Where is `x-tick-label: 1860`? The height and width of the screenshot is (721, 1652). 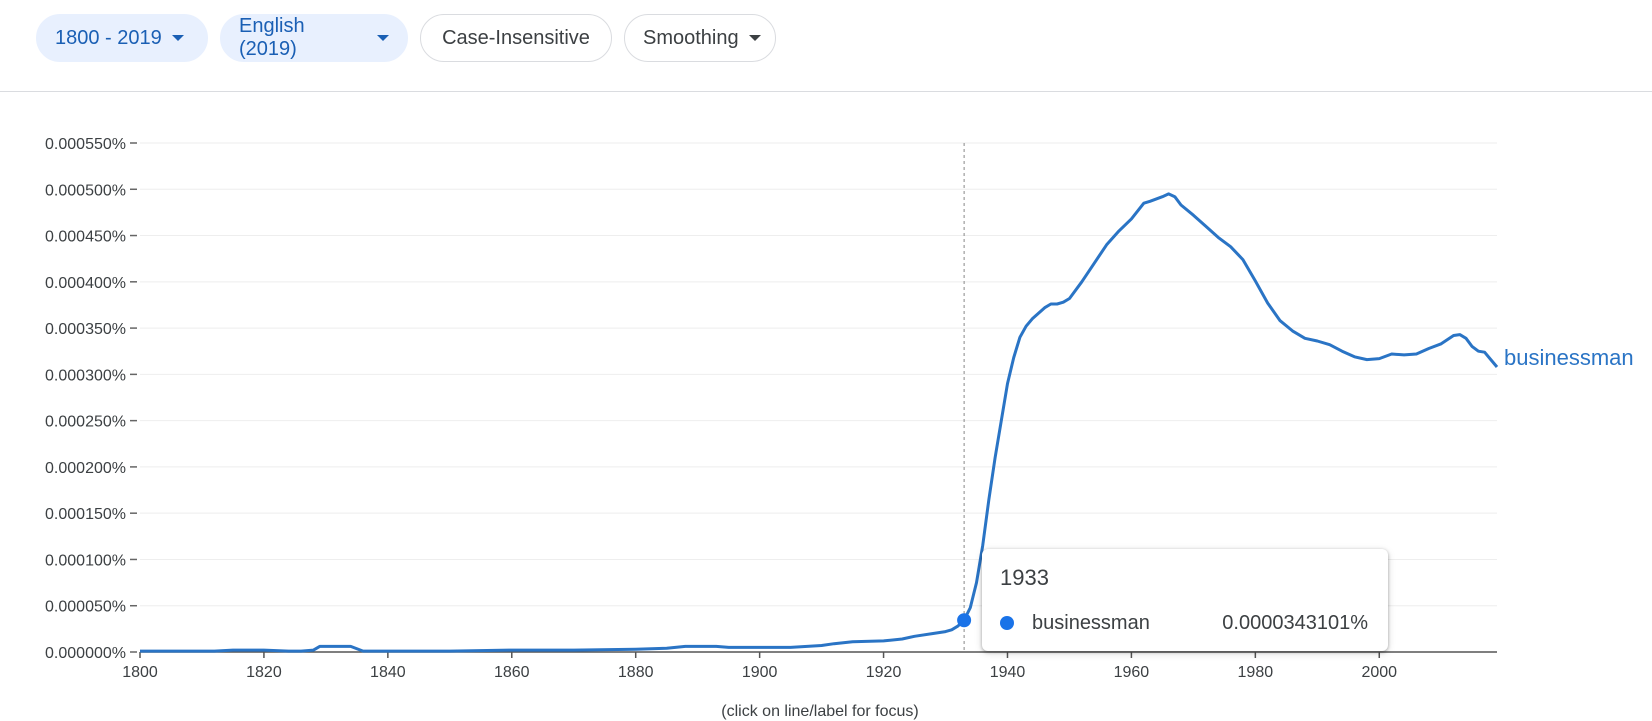 x-tick-label: 1860 is located at coordinates (512, 672).